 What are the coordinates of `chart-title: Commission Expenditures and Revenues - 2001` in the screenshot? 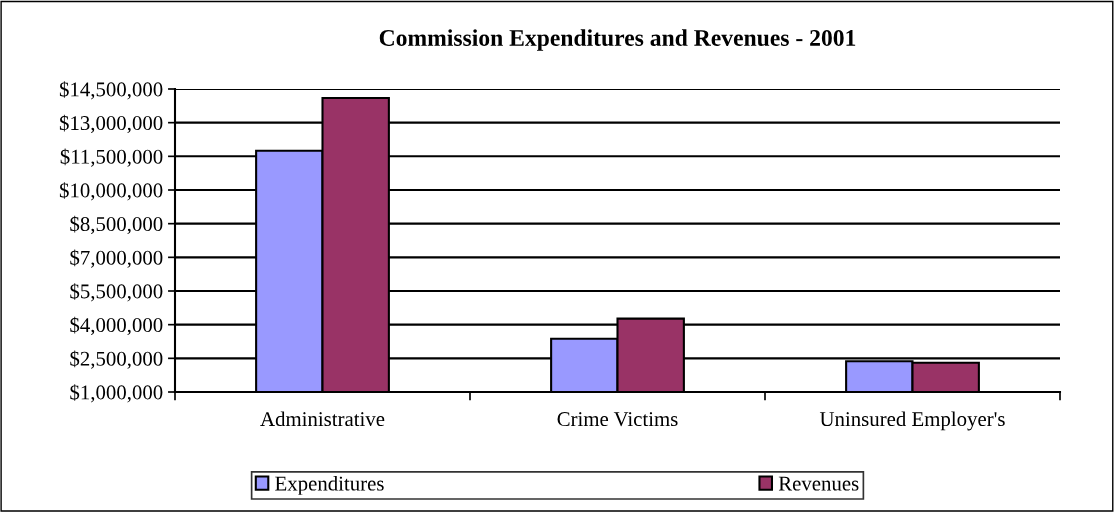 It's located at (617, 40).